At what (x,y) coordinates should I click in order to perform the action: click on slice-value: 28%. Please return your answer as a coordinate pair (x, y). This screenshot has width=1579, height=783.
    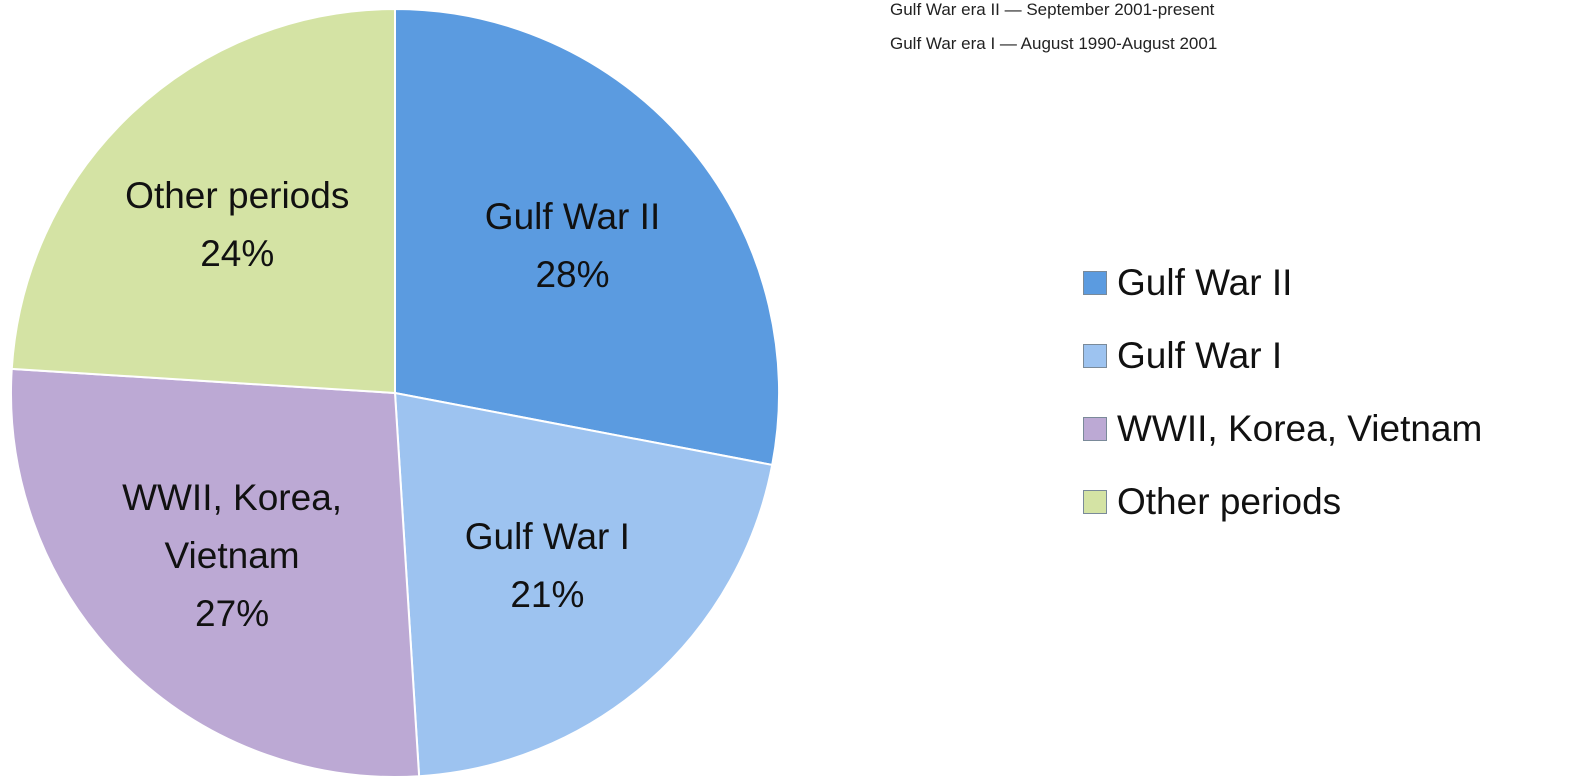
    Looking at the image, I should click on (572, 275).